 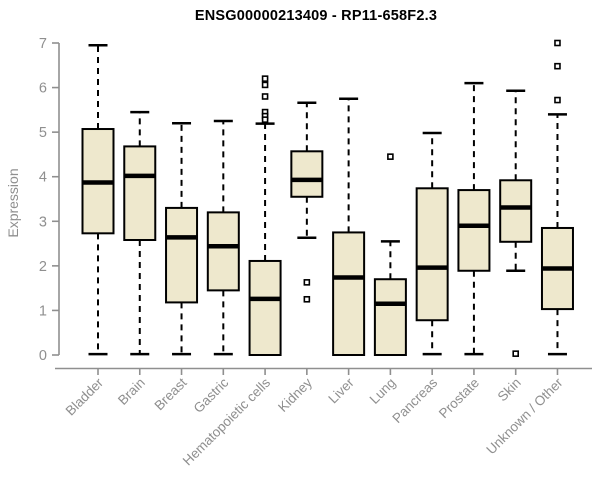 I want to click on y-tick-label: 7, so click(x=43, y=44).